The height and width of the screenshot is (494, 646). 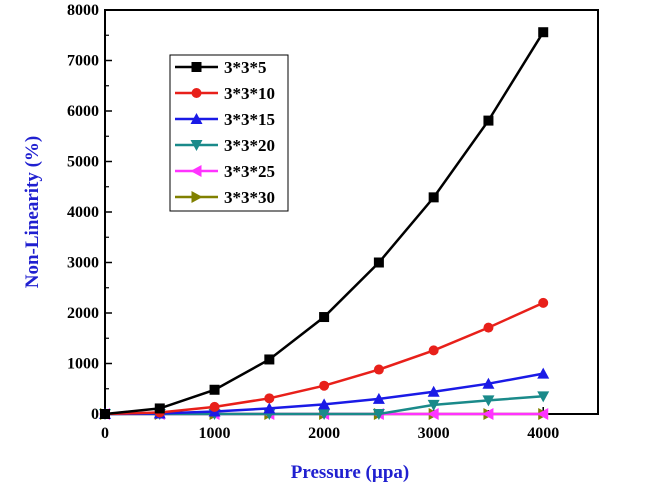 I want to click on y-tick-label: 5000, so click(x=83, y=162).